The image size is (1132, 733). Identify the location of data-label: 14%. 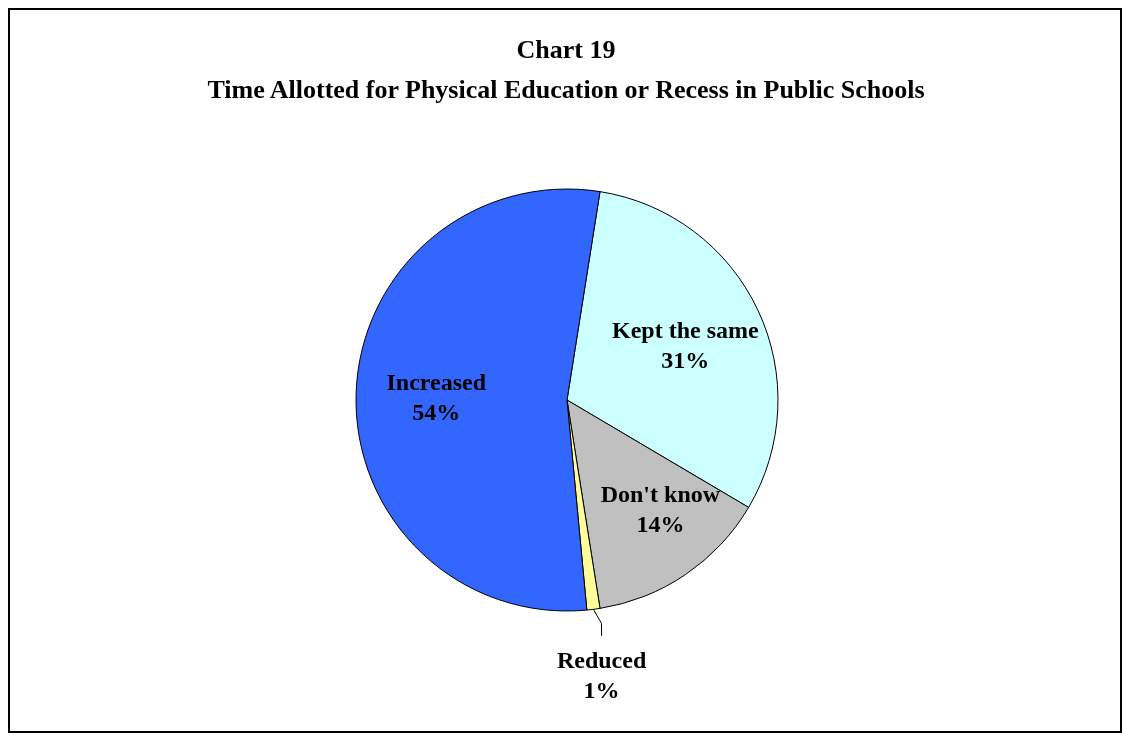
(660, 524).